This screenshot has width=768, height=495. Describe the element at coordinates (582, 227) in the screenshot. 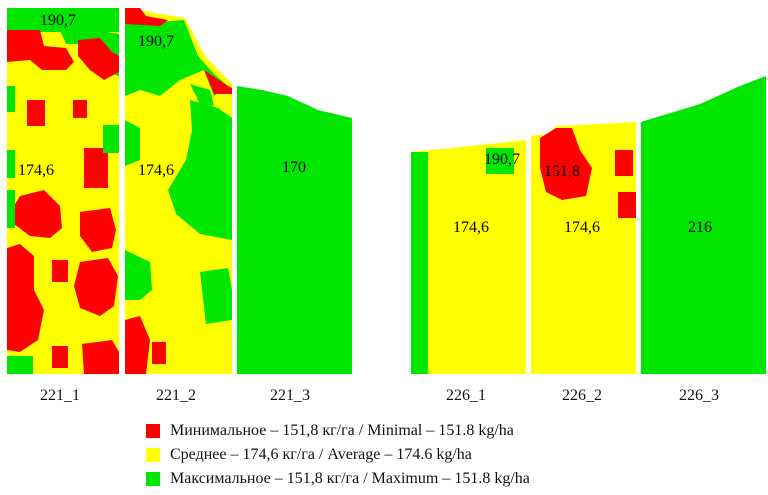

I see `plot-226-2-avg-value: 174,6` at that location.